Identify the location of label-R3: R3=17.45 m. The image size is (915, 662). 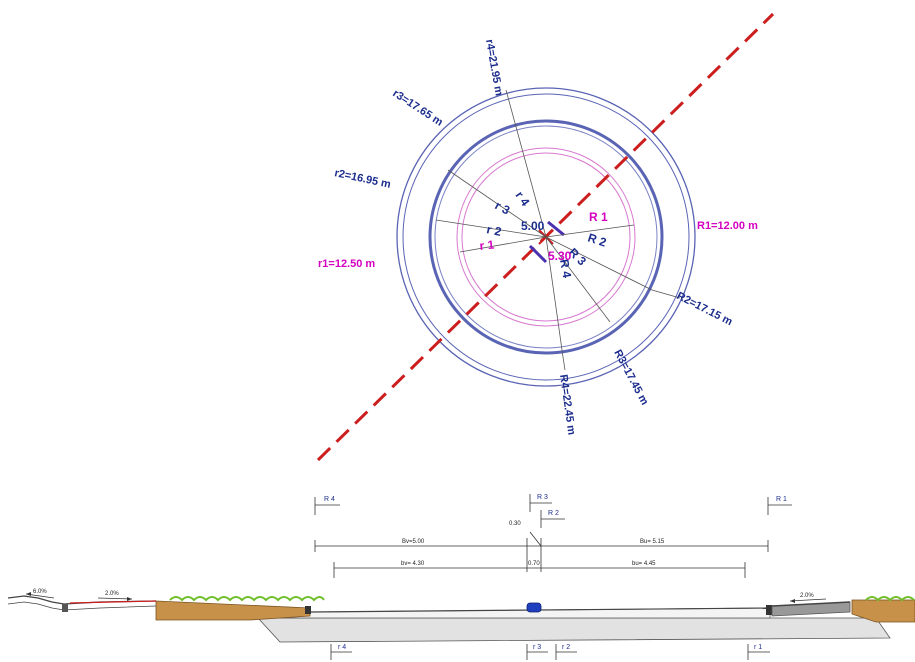
(630, 378).